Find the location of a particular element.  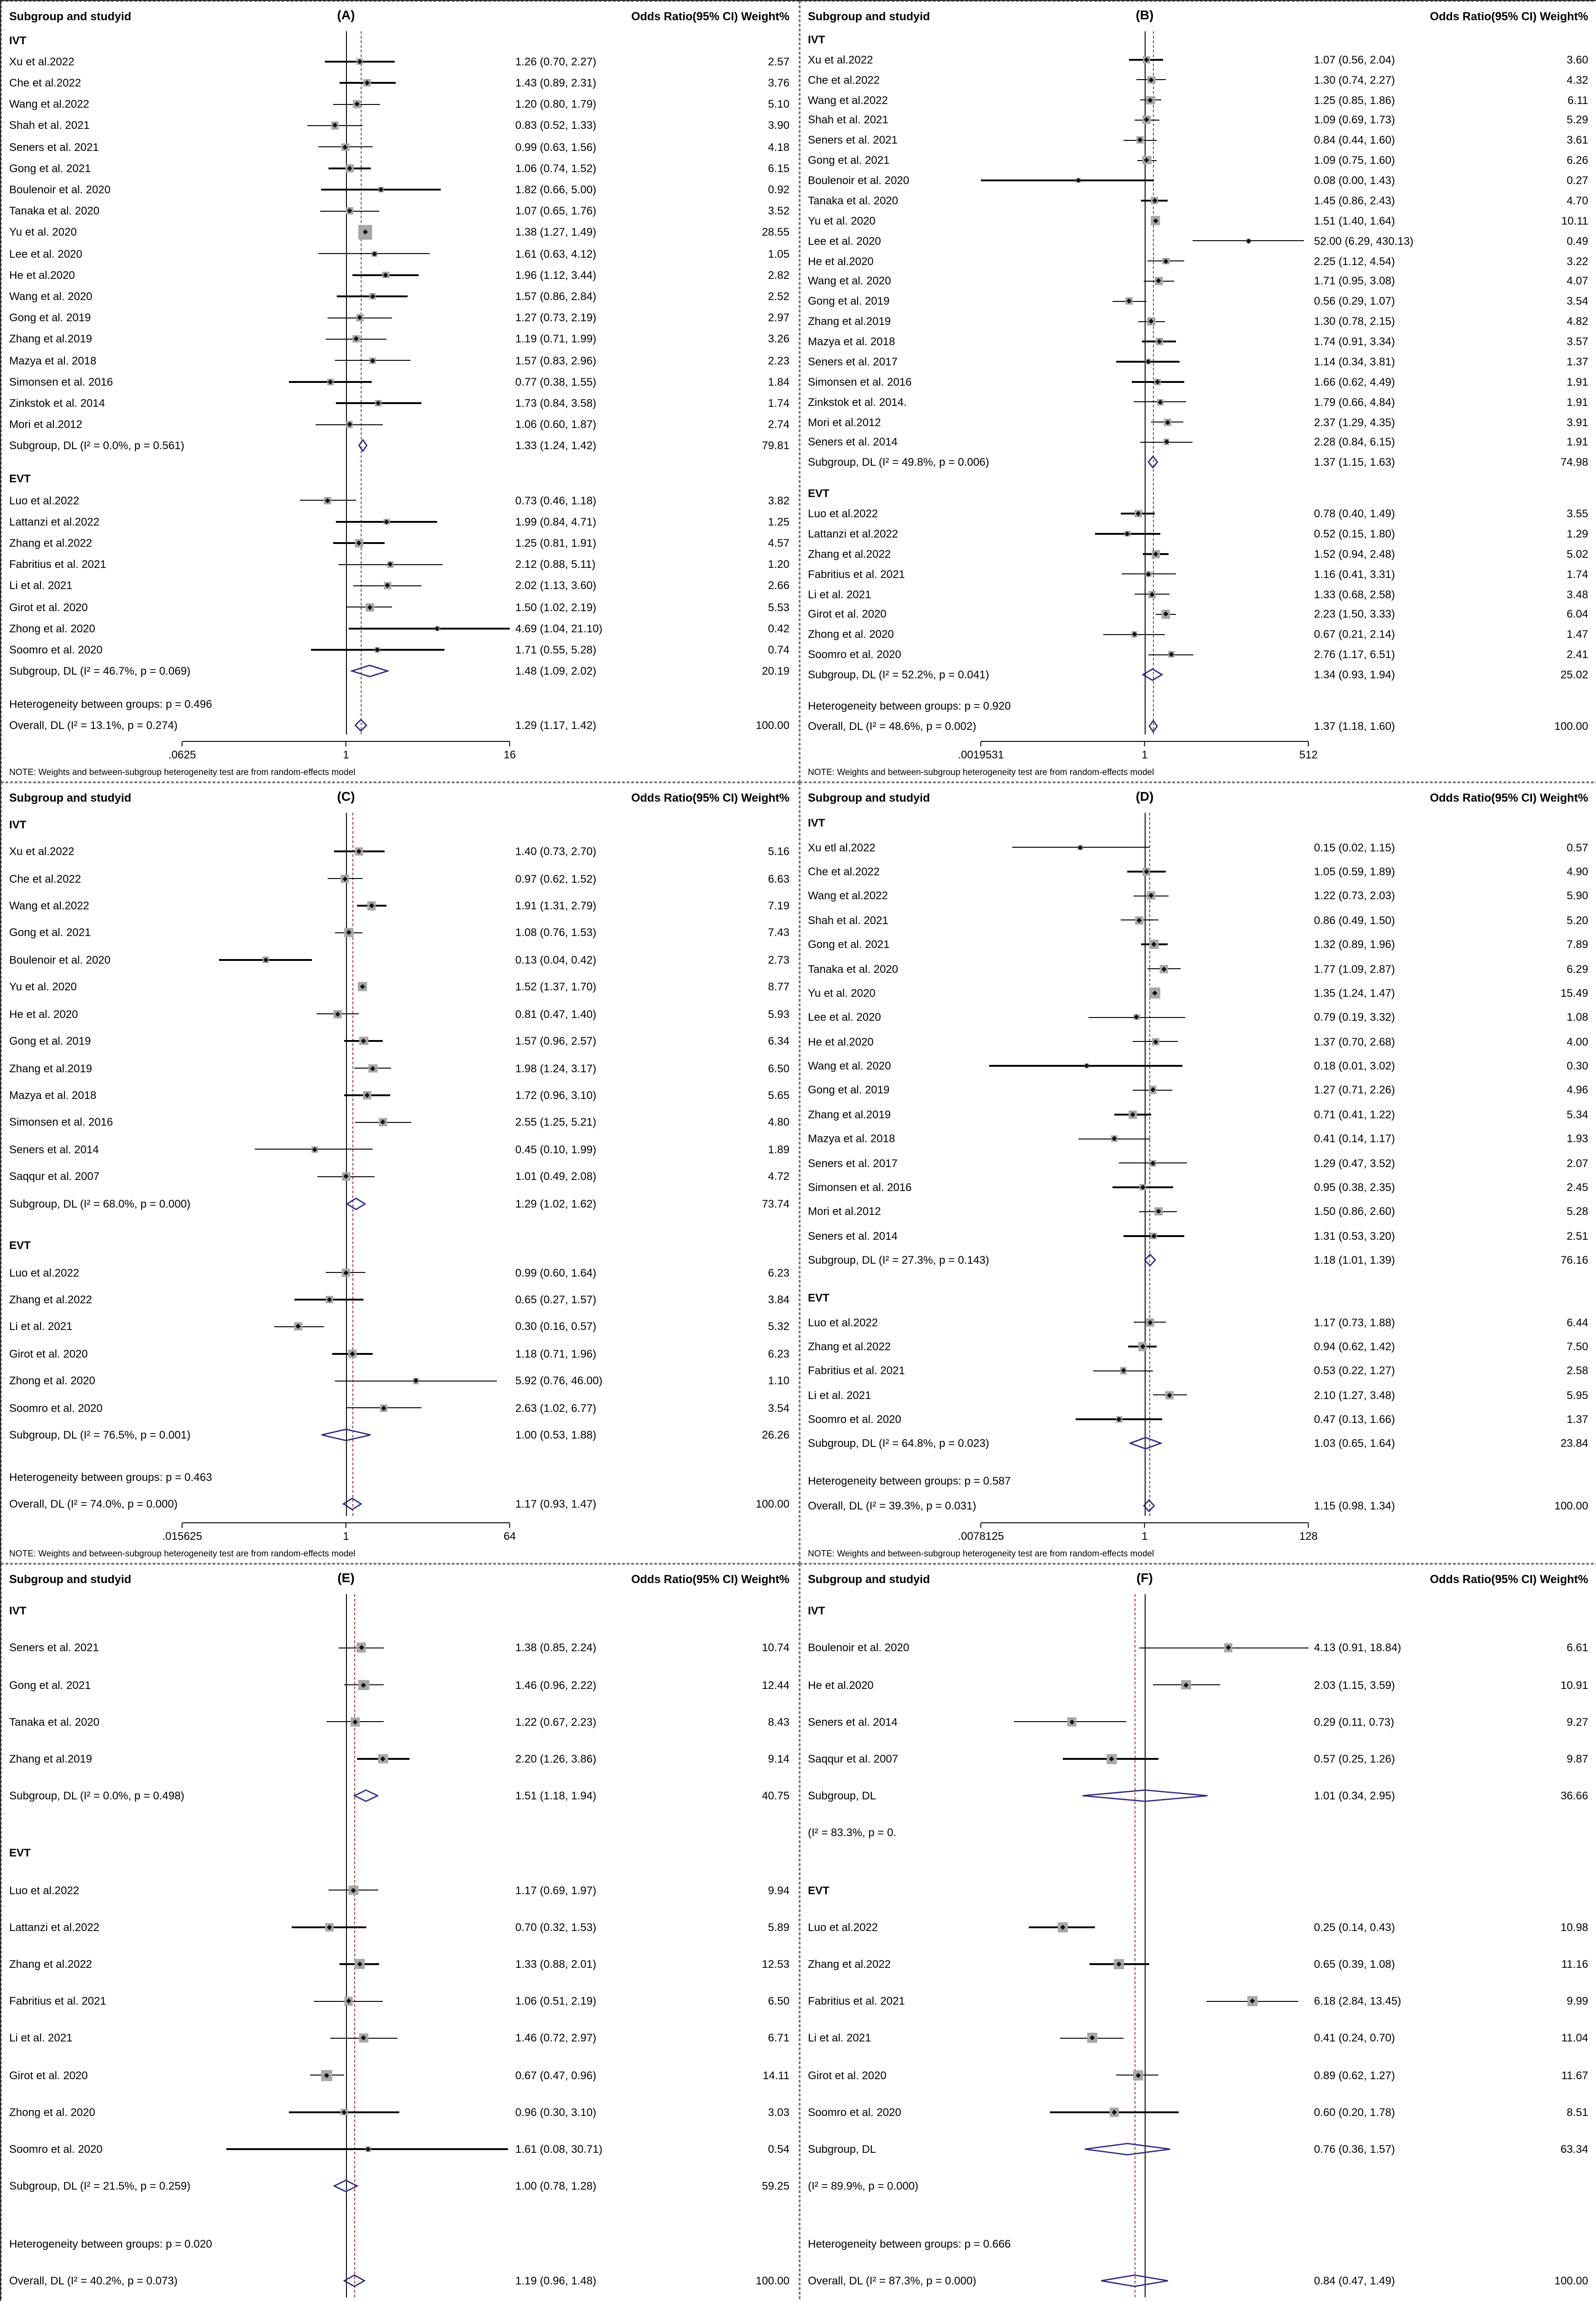

study-label: Simonsen et al. 2016 is located at coordinates (61, 1122).